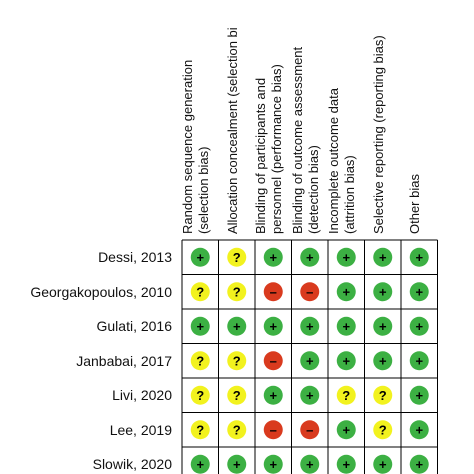  Describe the element at coordinates (135, 257) in the screenshot. I see `study-label: Dessi, 2013` at that location.